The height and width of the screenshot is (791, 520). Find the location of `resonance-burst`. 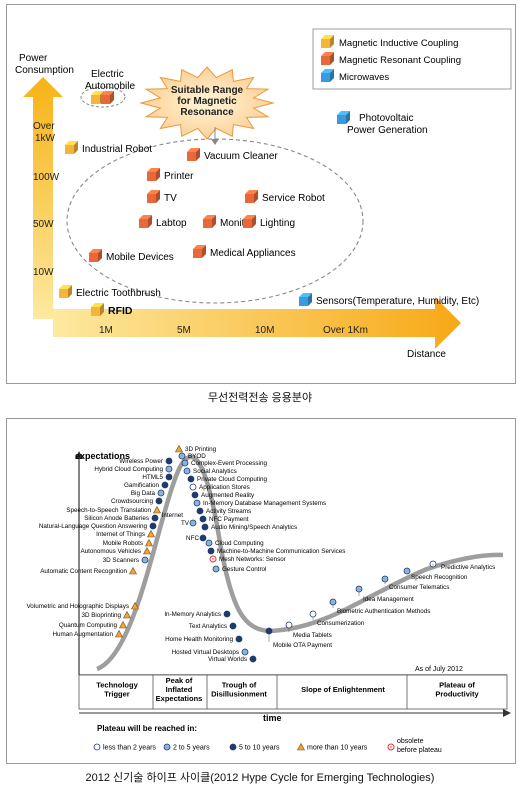

resonance-burst is located at coordinates (207, 103).